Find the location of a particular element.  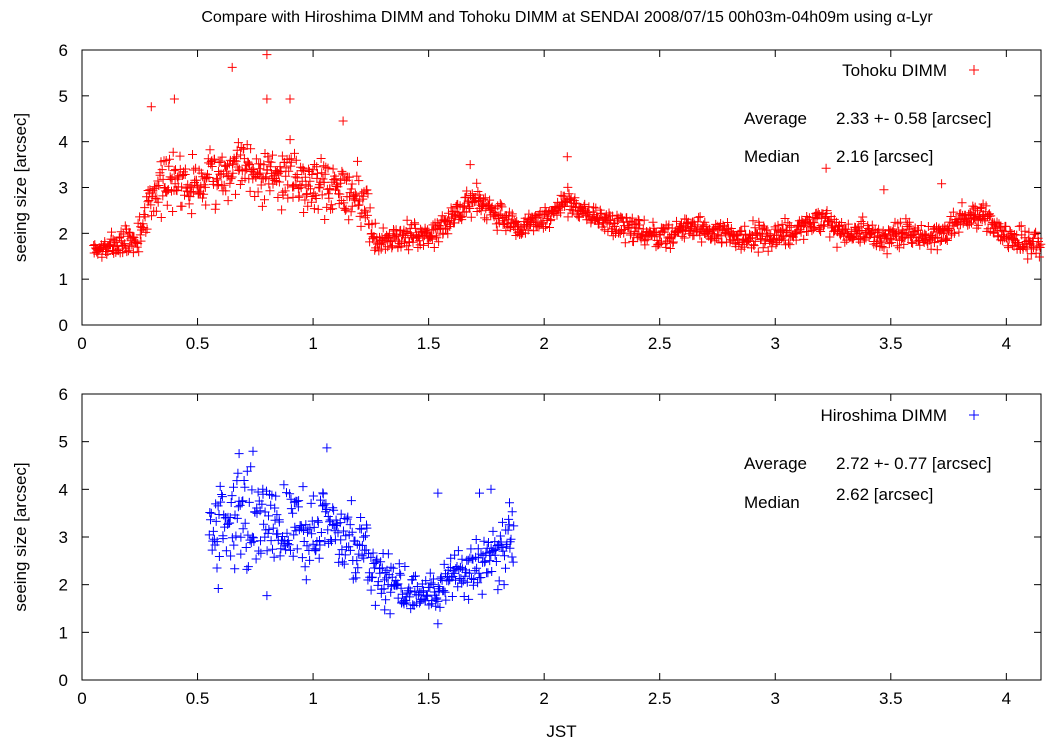

y-axis-label: seeing size [arcsec] is located at coordinates (20, 187).